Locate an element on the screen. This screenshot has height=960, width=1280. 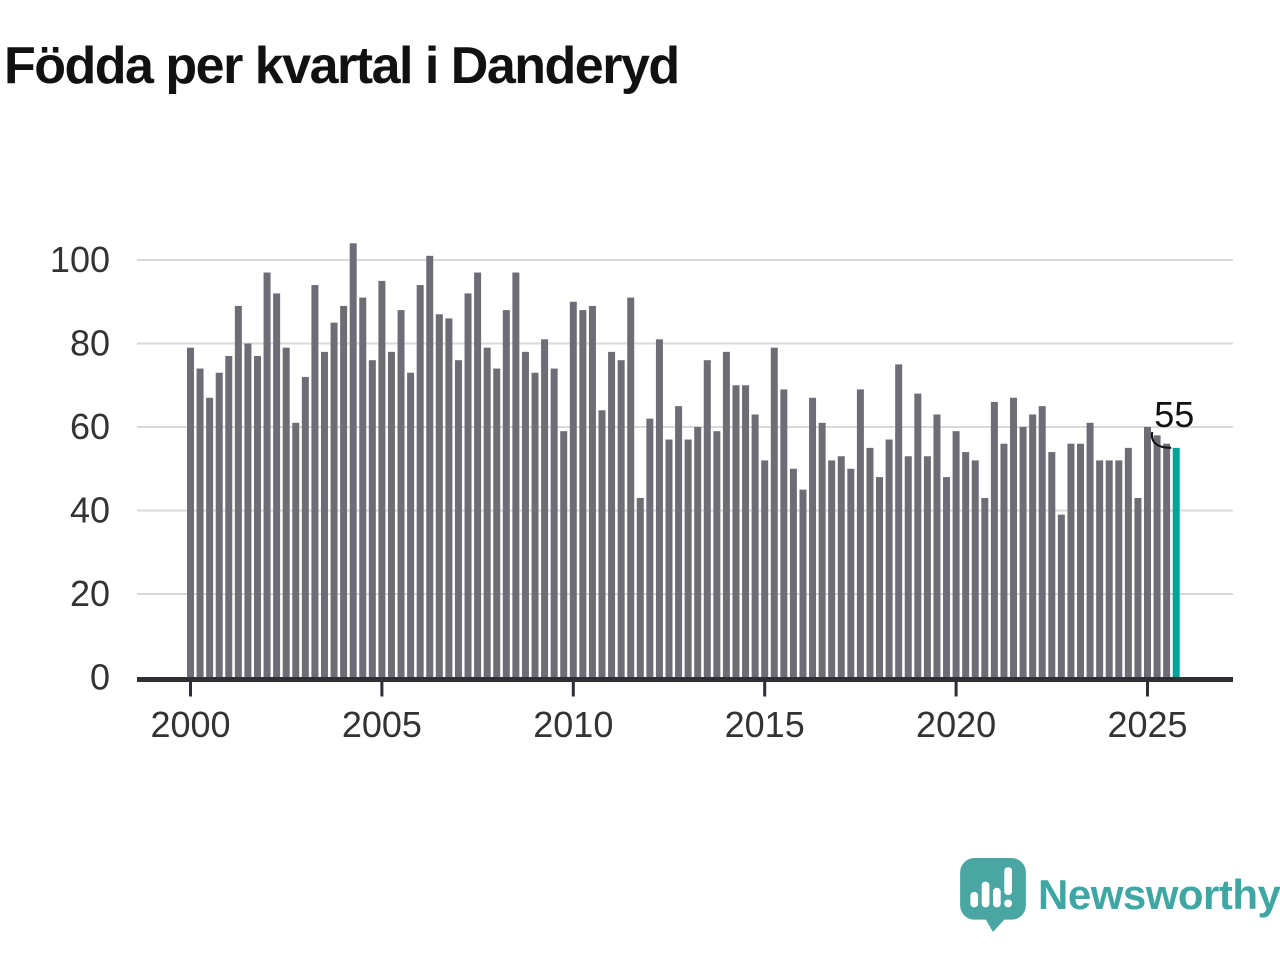
y-tick-label-80: 80 is located at coordinates (90, 343).